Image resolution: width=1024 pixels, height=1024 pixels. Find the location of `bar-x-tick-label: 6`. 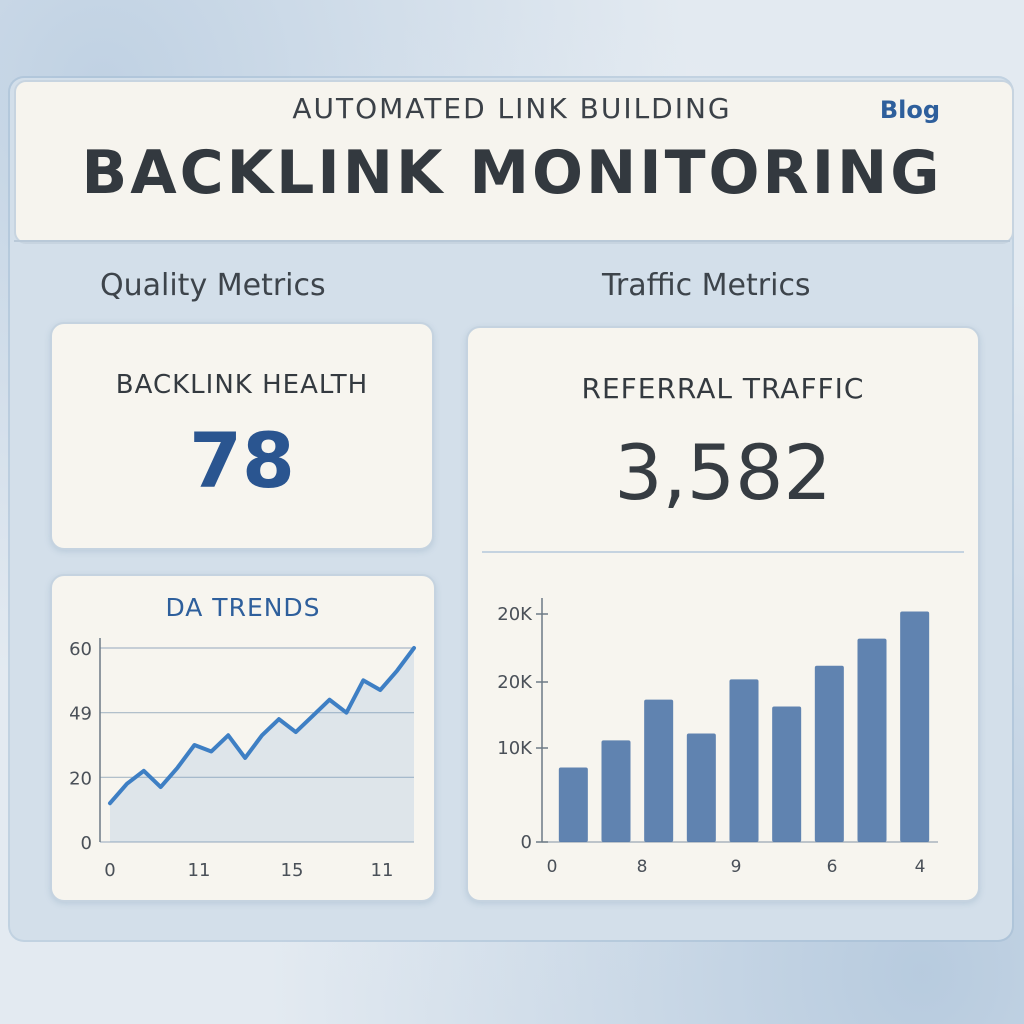

bar-x-tick-label: 6 is located at coordinates (832, 867).